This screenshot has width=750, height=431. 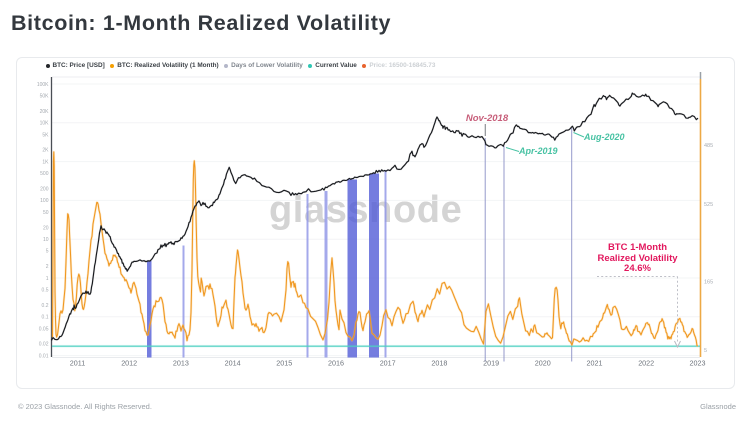 What do you see at coordinates (47, 267) in the screenshot?
I see `svg-text: 2` at bounding box center [47, 267].